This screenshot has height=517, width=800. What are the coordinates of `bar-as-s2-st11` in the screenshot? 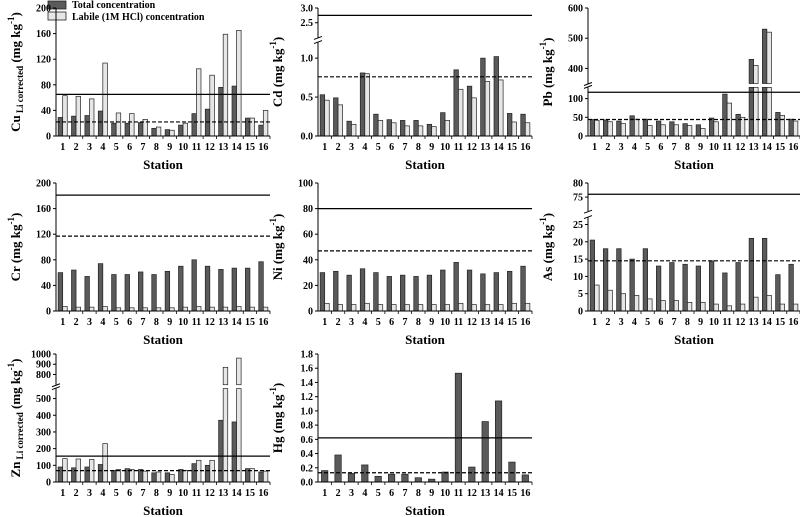 It's located at (729, 308).